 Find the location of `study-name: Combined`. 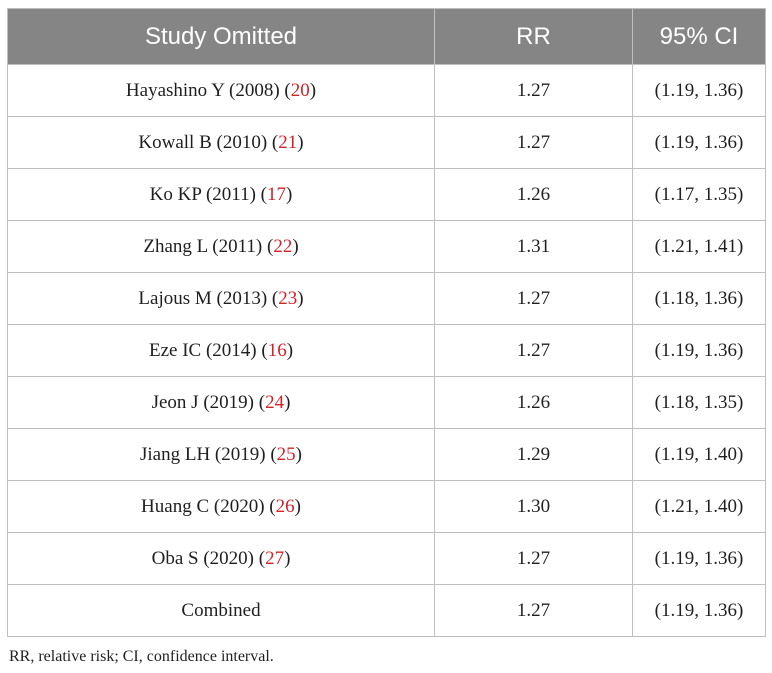

study-name: Combined is located at coordinates (221, 610).